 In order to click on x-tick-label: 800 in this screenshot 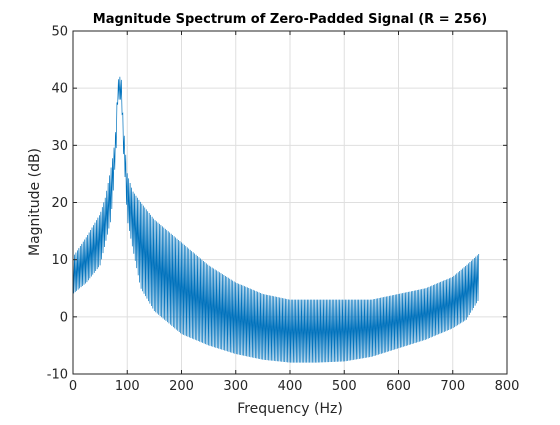, I will do `click(507, 386)`.